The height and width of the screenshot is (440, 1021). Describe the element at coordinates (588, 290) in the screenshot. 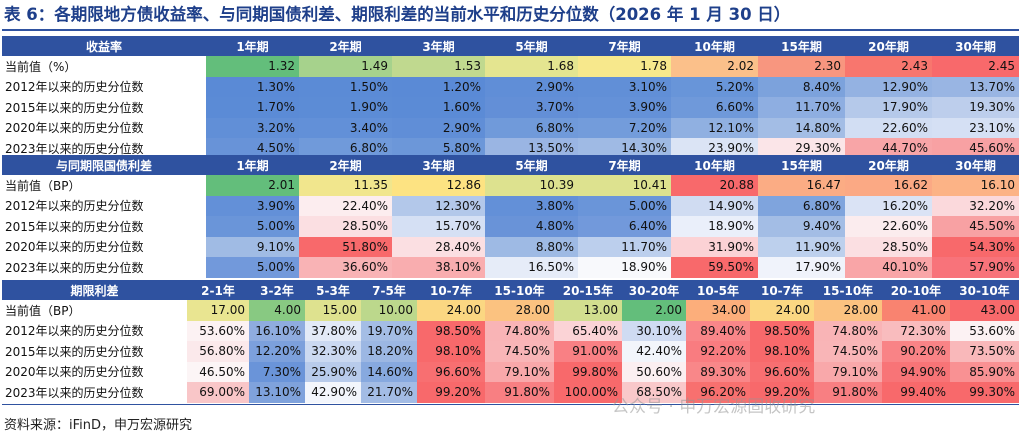

I see `column-header: 20-15年` at that location.